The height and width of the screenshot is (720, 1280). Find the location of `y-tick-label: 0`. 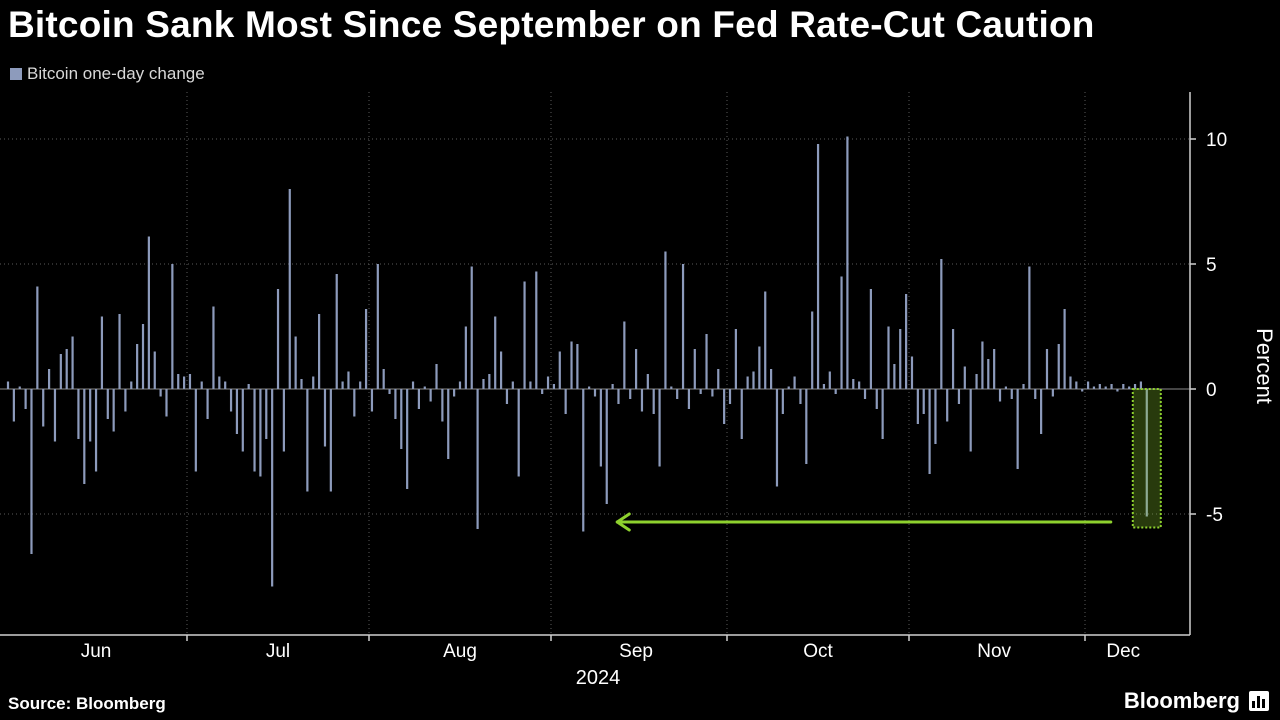

y-tick-label: 0 is located at coordinates (1211, 390).